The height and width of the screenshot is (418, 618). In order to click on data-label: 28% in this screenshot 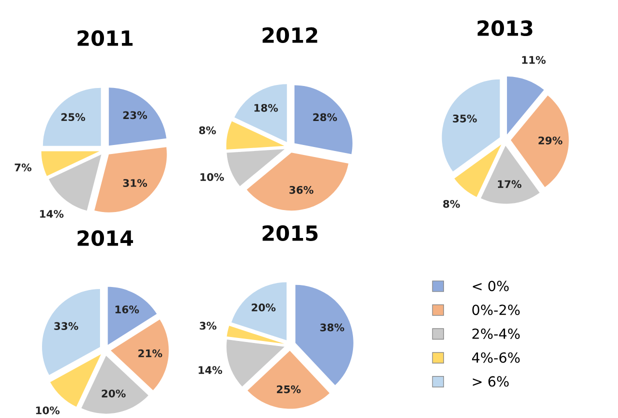, I will do `click(325, 117)`.